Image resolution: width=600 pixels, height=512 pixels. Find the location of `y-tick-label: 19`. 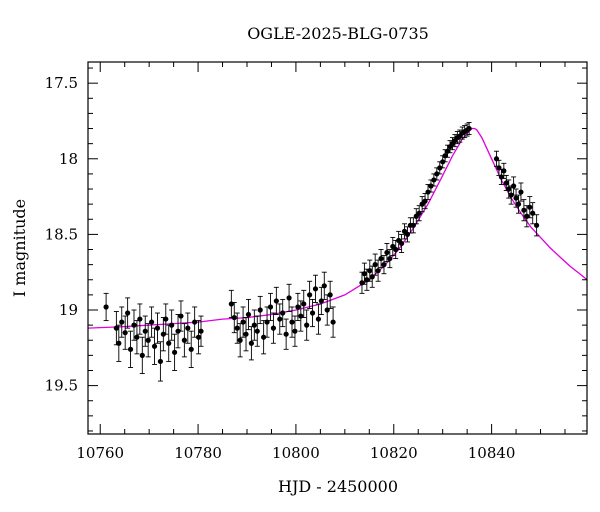

y-tick-label: 19 is located at coordinates (68, 310).